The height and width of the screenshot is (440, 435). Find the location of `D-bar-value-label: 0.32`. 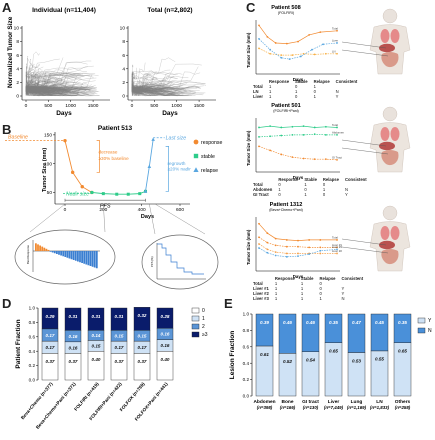

D-bar-value-label: 0.32 is located at coordinates (142, 315).